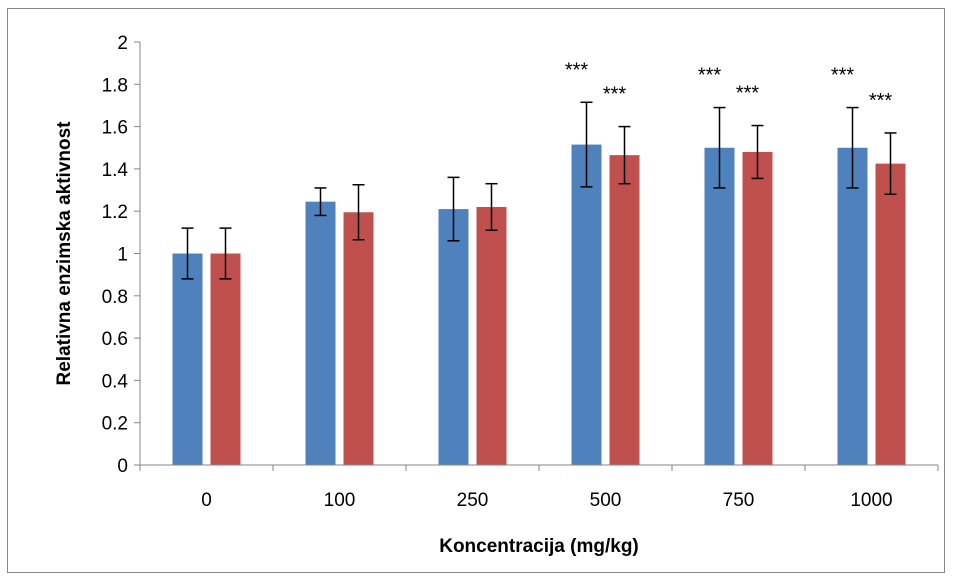 This screenshot has width=954, height=580. What do you see at coordinates (115, 170) in the screenshot?
I see `y-tick-label: 1.4` at bounding box center [115, 170].